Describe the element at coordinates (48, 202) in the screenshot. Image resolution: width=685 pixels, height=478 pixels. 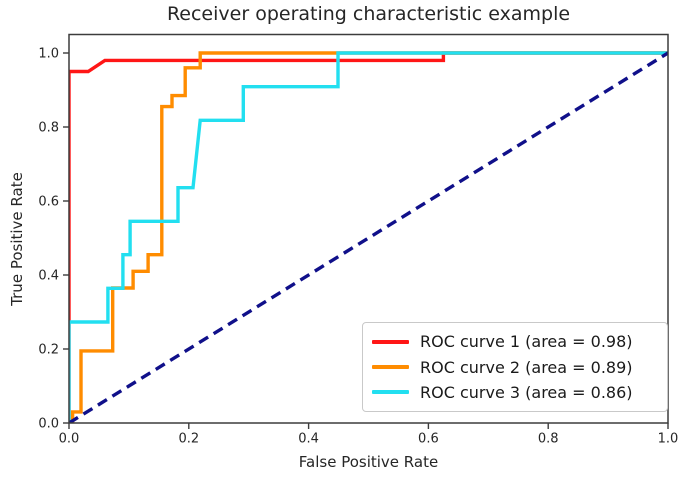
I see `y-tick-label: 0.6` at that location.